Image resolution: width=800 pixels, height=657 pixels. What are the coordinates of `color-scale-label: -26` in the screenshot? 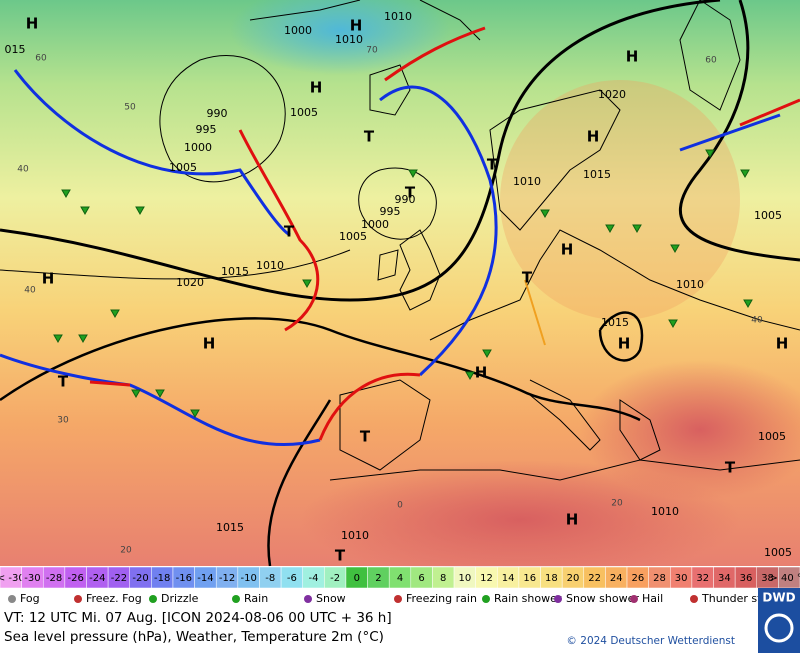 It's located at (76, 578).